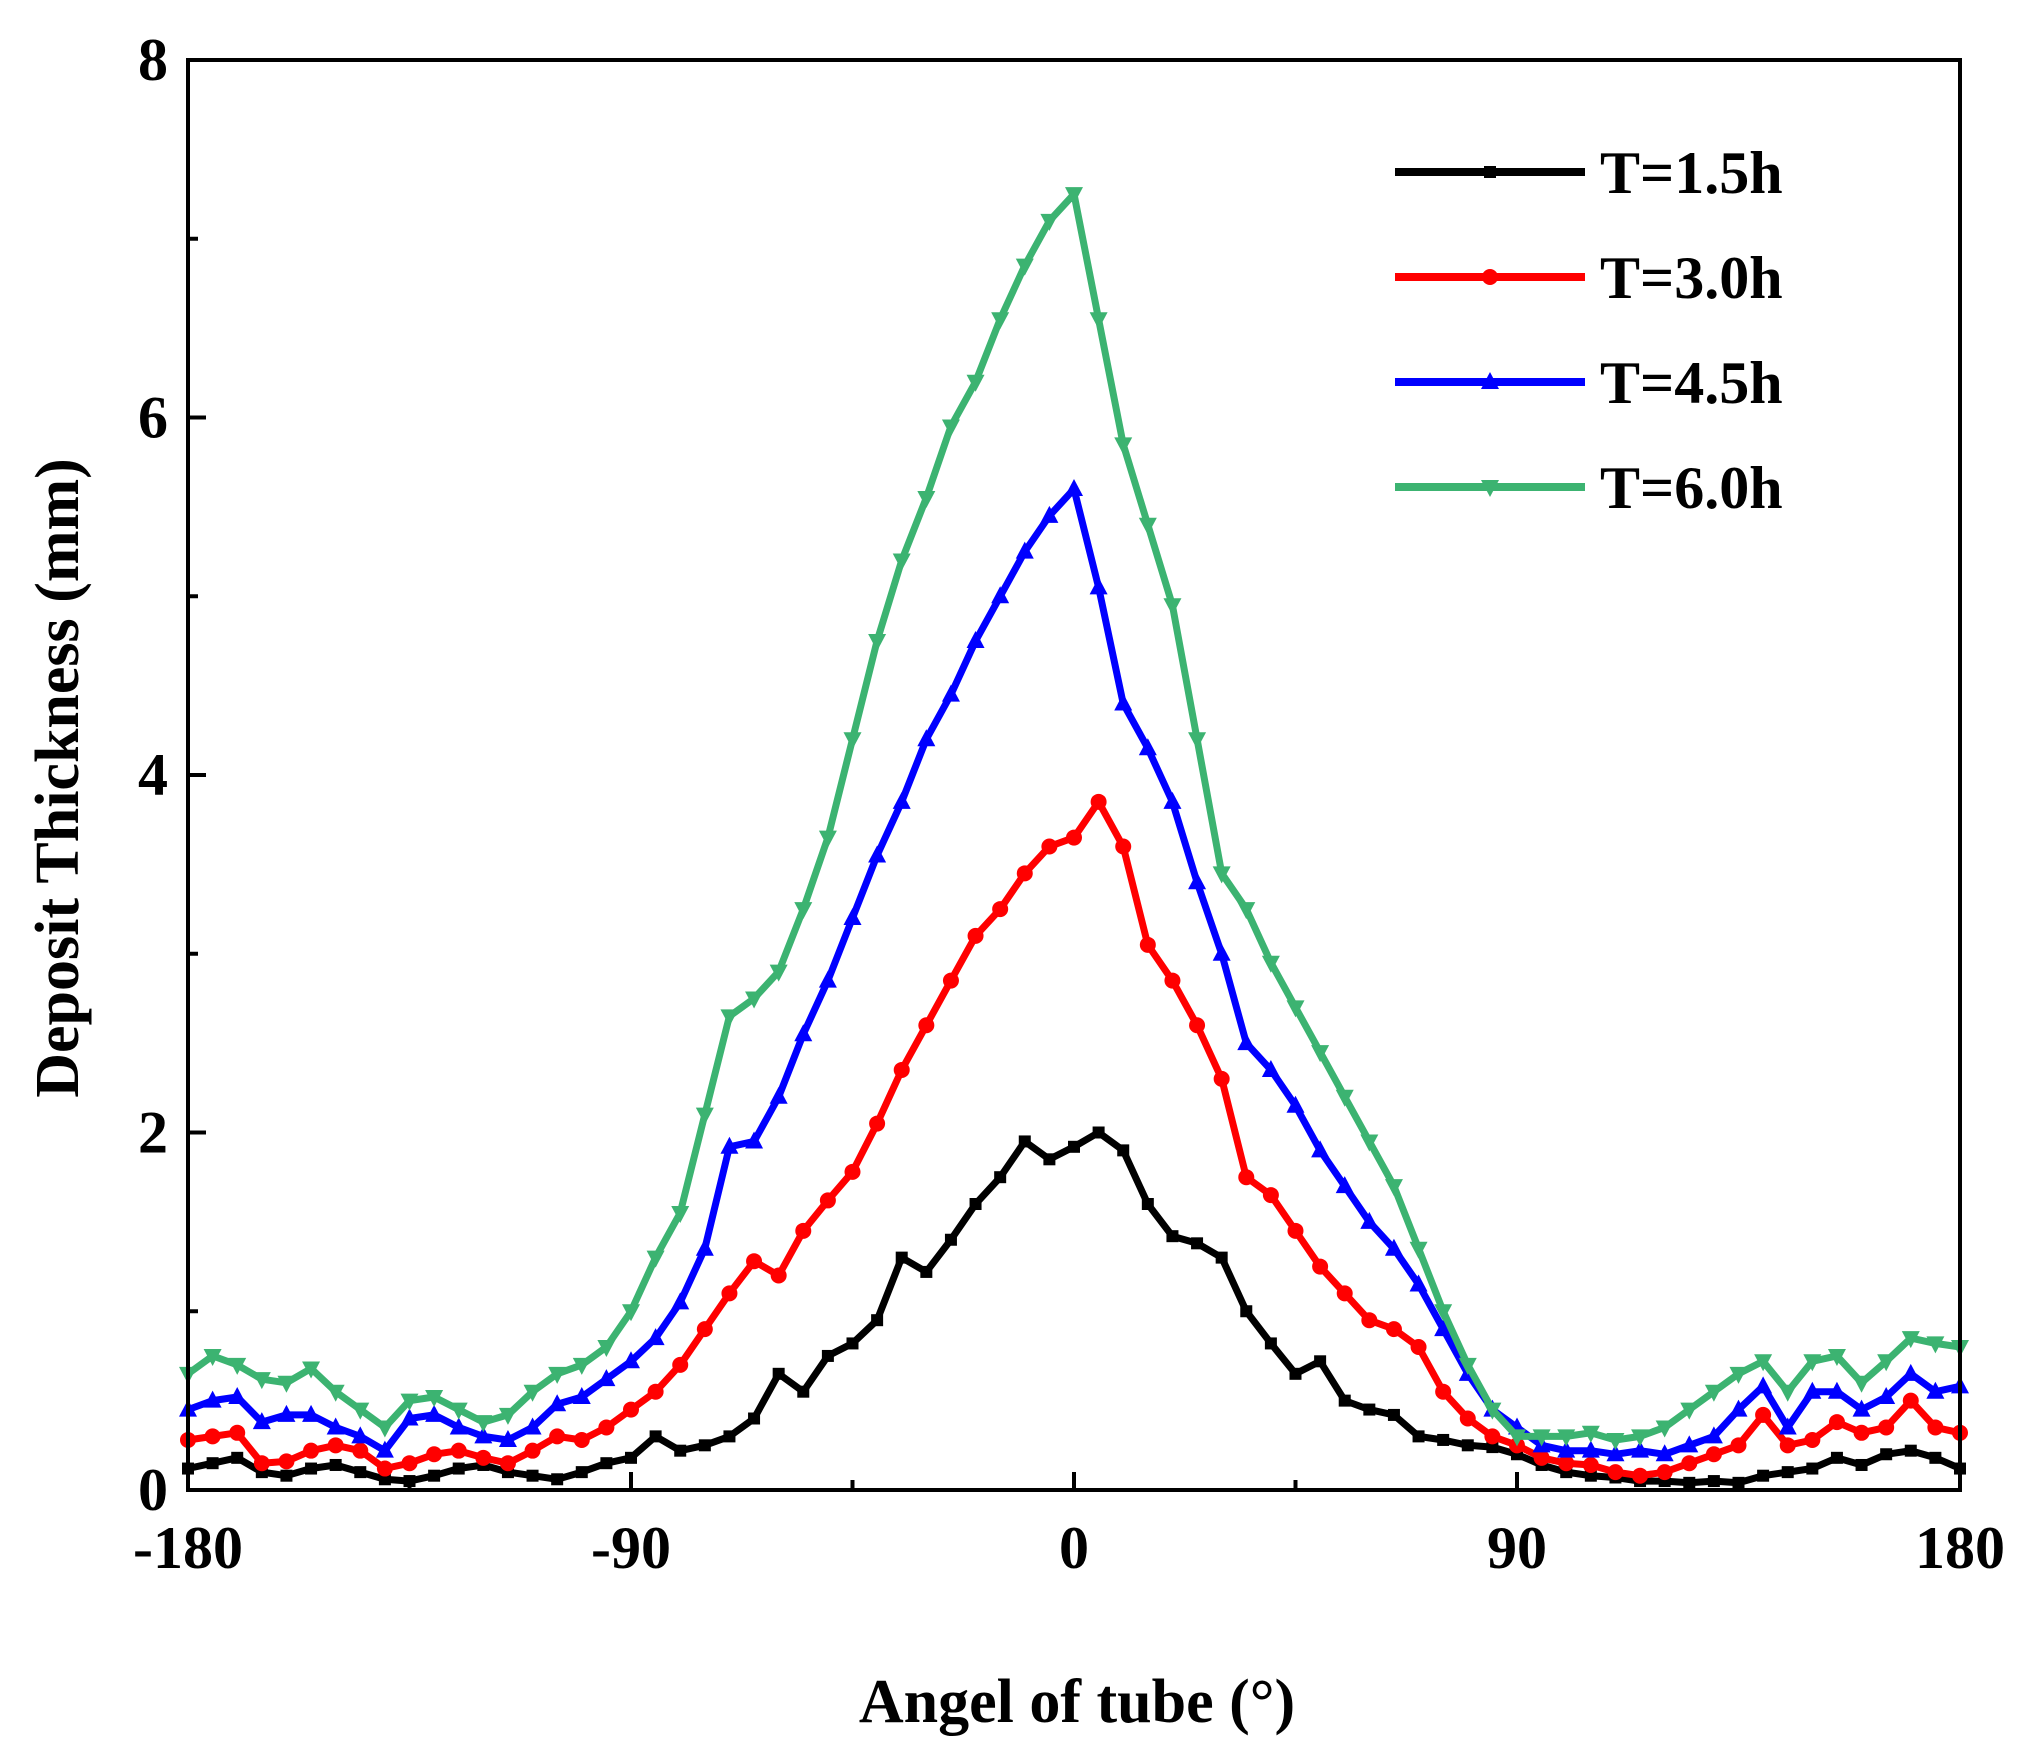 This screenshot has height=1756, width=2040. I want to click on x-tick-label: -90, so click(631, 1548).